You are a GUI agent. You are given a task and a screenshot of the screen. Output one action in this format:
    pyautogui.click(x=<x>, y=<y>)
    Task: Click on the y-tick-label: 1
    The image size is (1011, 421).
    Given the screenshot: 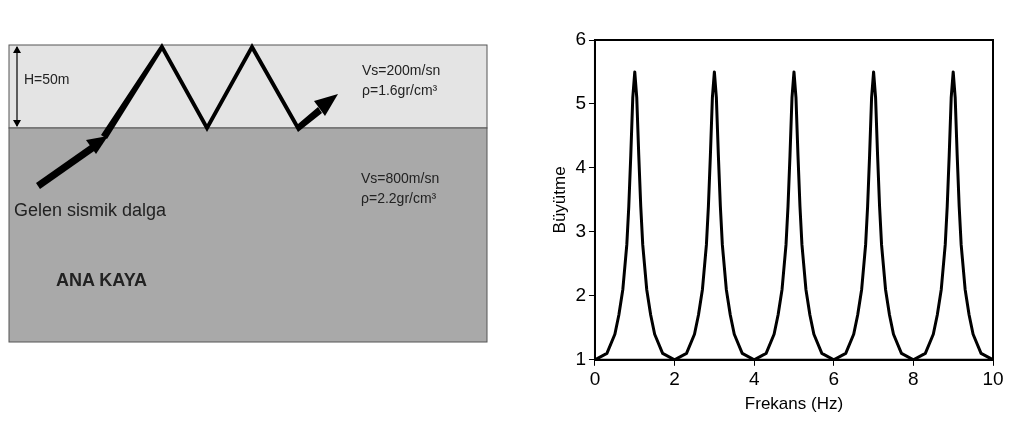 What is the action you would take?
    pyautogui.click(x=580, y=359)
    